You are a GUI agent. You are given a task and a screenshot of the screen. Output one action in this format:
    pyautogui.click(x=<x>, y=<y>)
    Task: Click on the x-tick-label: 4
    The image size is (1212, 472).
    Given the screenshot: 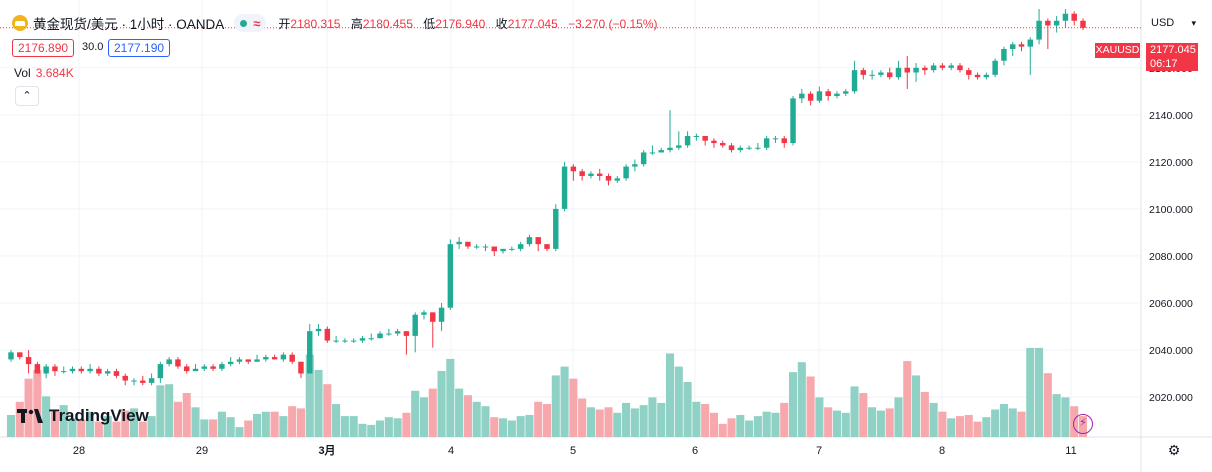 What is the action you would take?
    pyautogui.click(x=451, y=451)
    